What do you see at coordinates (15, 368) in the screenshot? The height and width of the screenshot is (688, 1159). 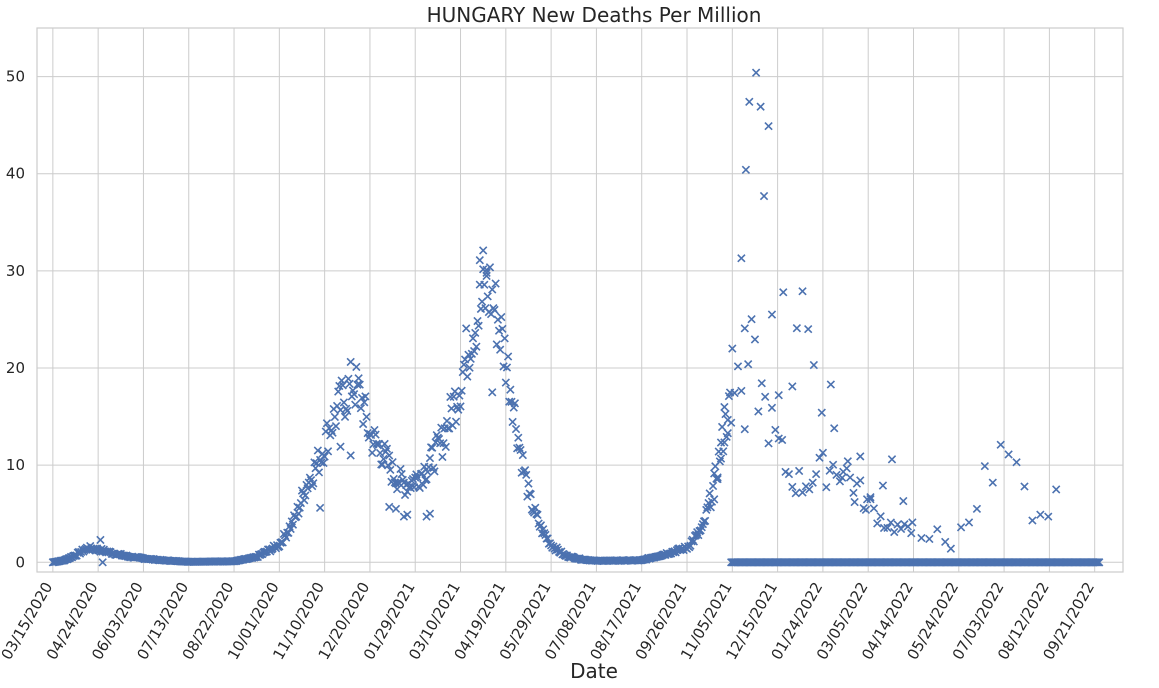 I see `y-tick-label: 20` at bounding box center [15, 368].